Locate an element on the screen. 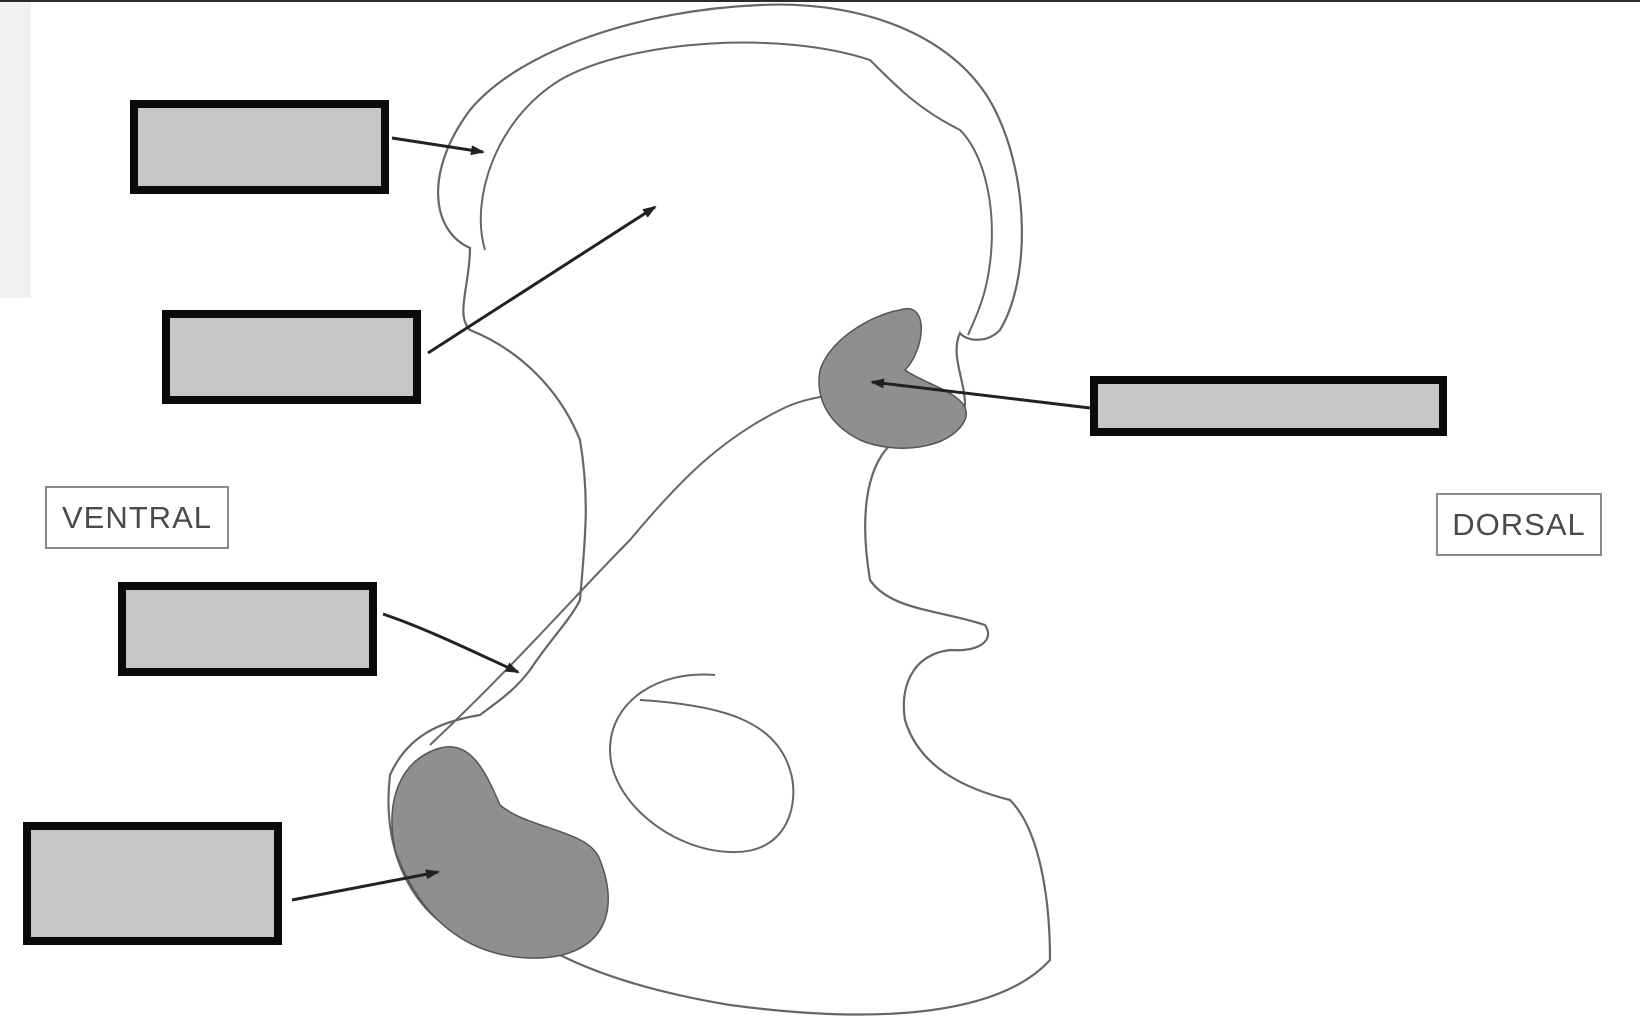  crest-inner-outline is located at coordinates (736, 188).